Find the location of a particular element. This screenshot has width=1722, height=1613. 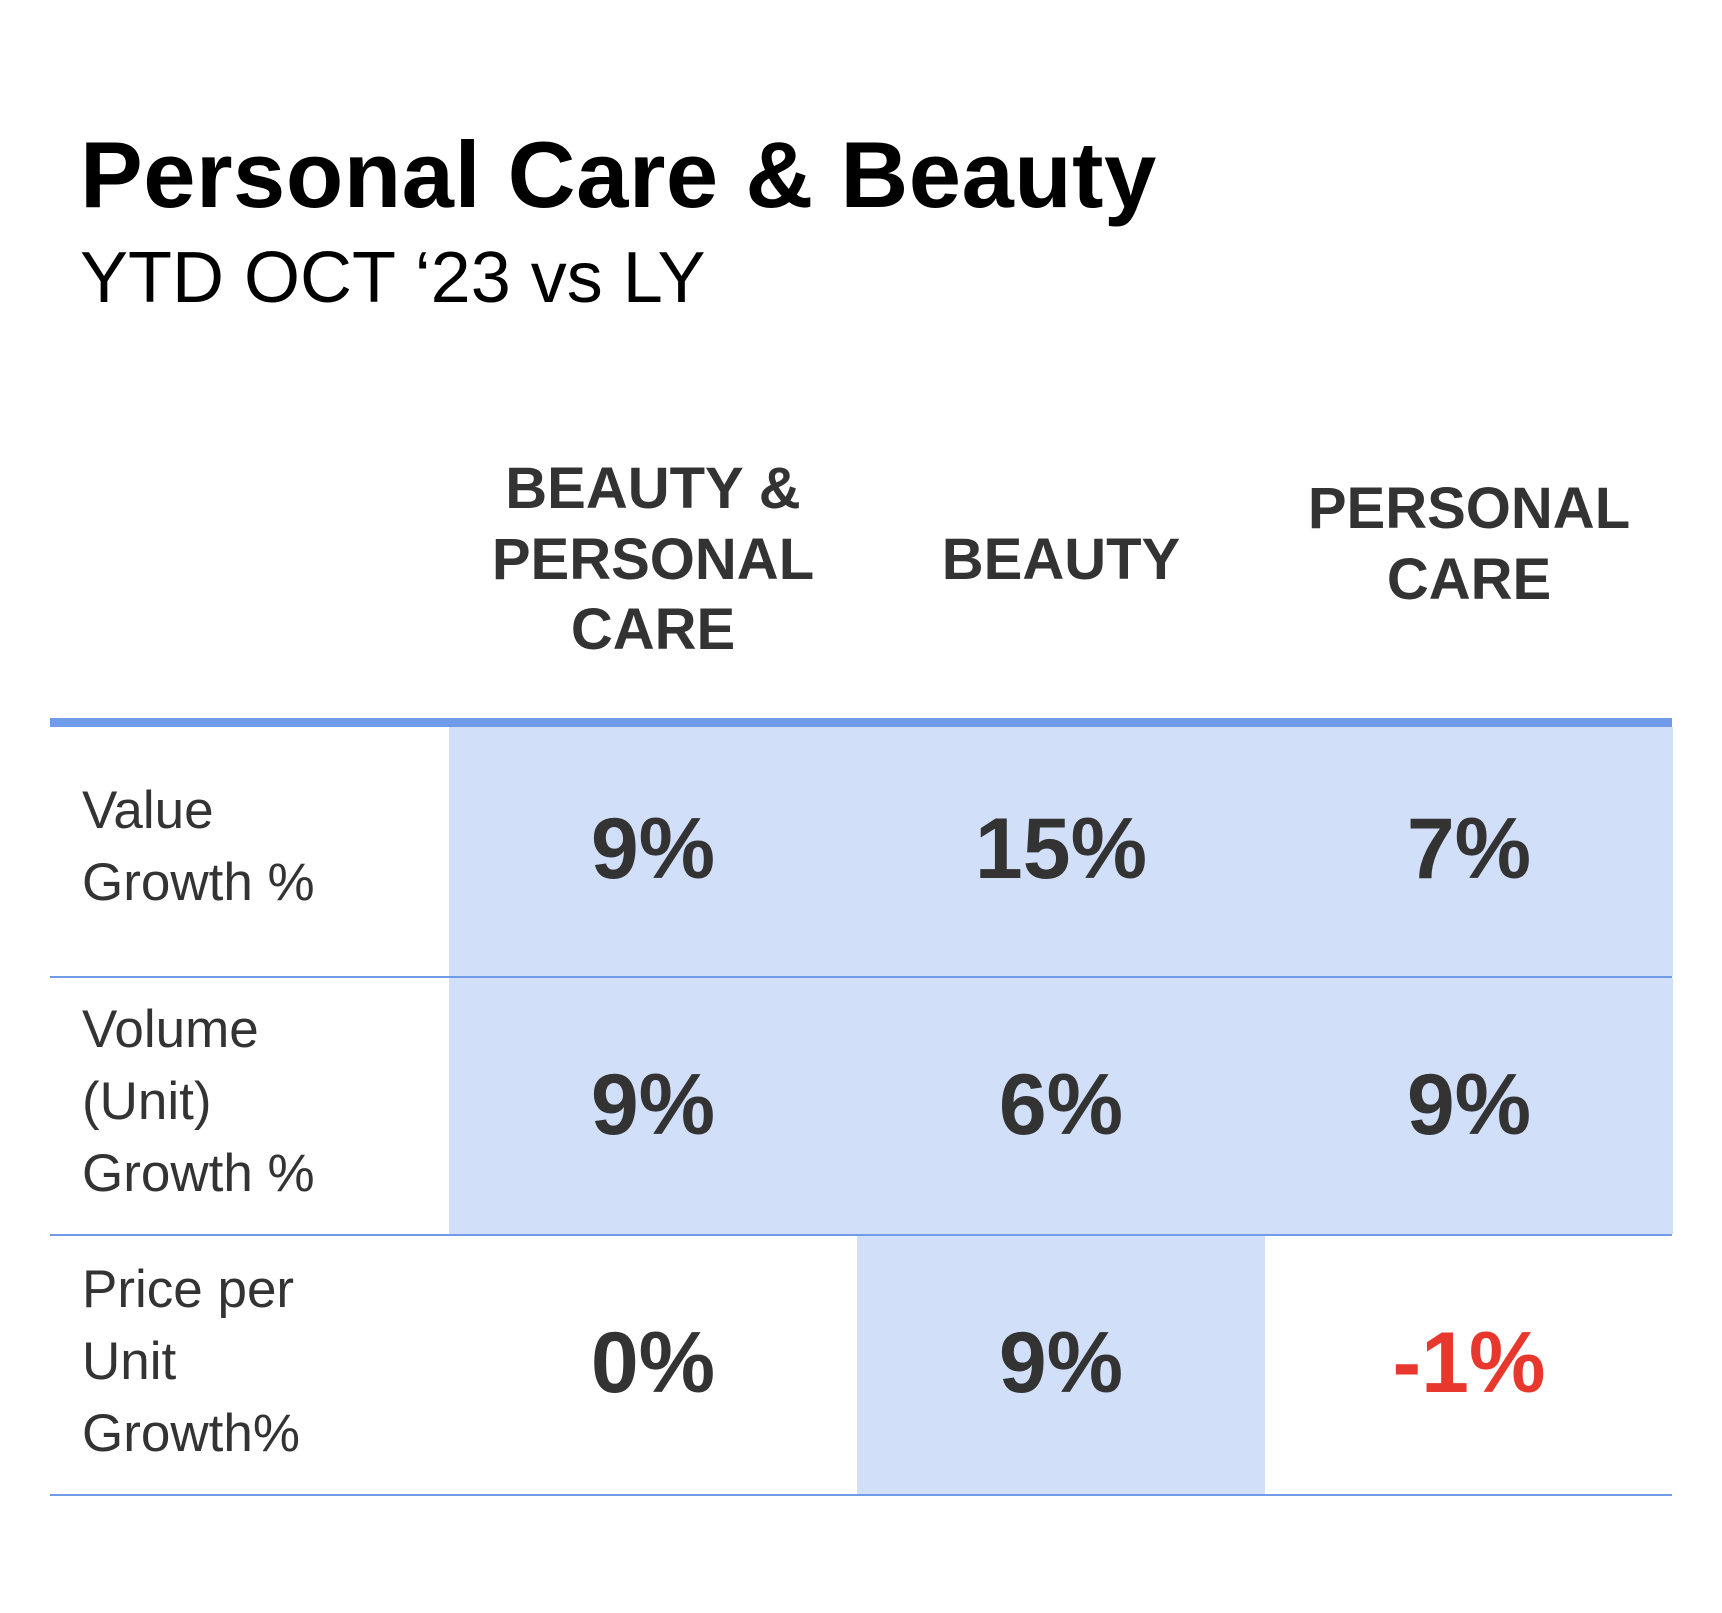

row-label-line: Value is located at coordinates (148, 810).